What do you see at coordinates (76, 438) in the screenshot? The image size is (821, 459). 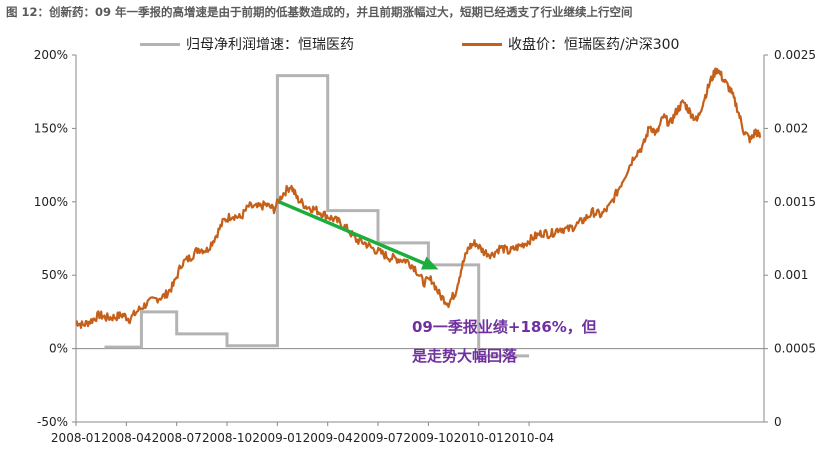 I see `x-tick-label: 2008-01` at bounding box center [76, 438].